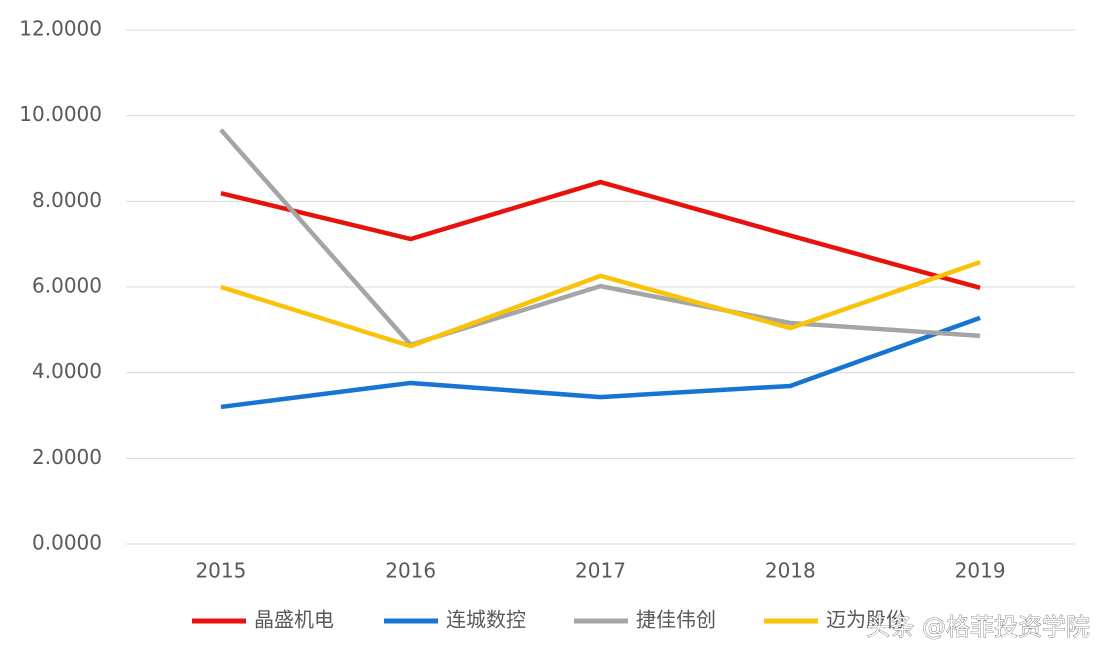 The height and width of the screenshot is (664, 1108). What do you see at coordinates (60, 114) in the screenshot?
I see `y-tick-label: 10.0000` at bounding box center [60, 114].